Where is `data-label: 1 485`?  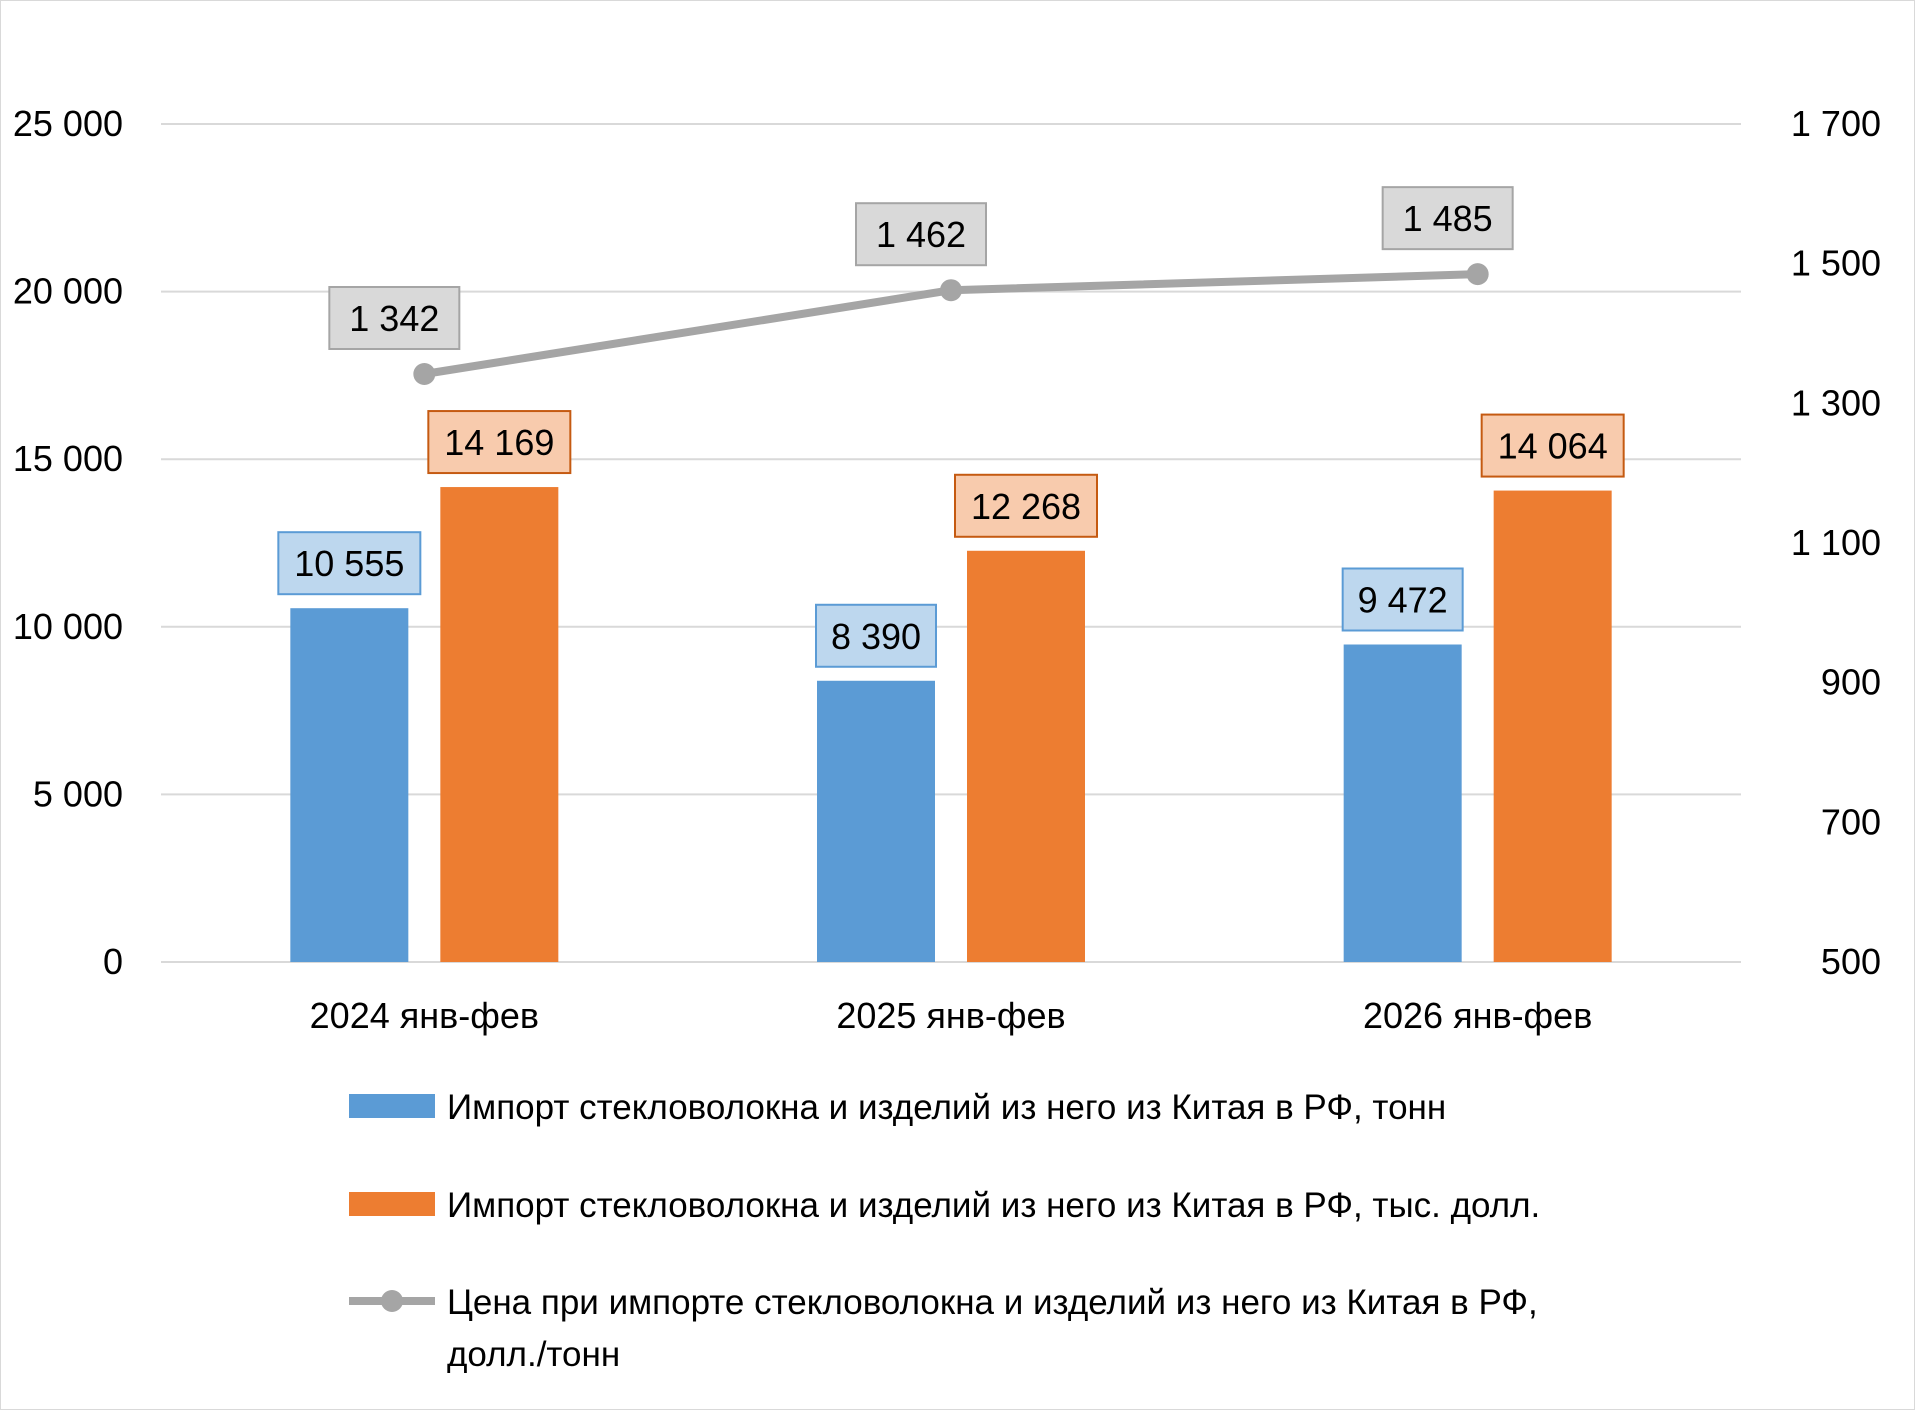 data-label: 1 485 is located at coordinates (1448, 218).